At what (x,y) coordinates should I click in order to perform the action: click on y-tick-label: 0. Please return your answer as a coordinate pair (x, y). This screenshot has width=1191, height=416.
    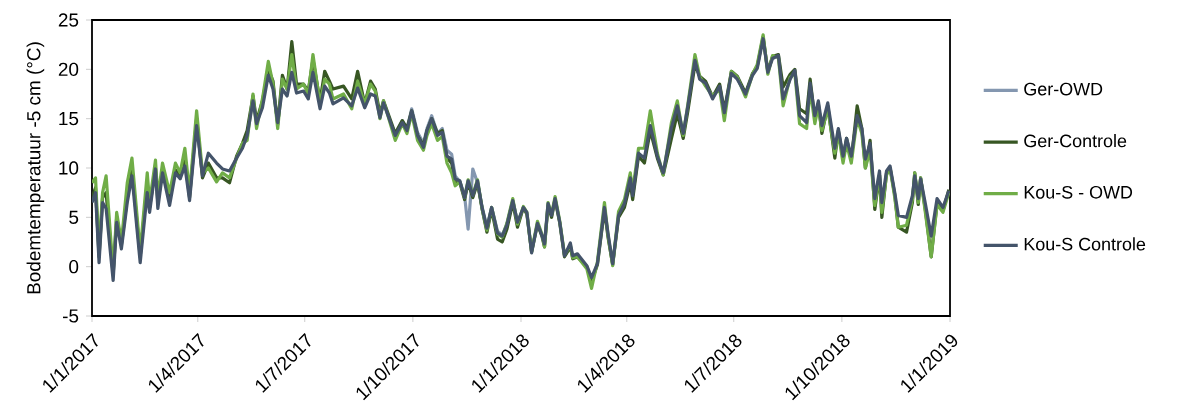
    Looking at the image, I should click on (74, 266).